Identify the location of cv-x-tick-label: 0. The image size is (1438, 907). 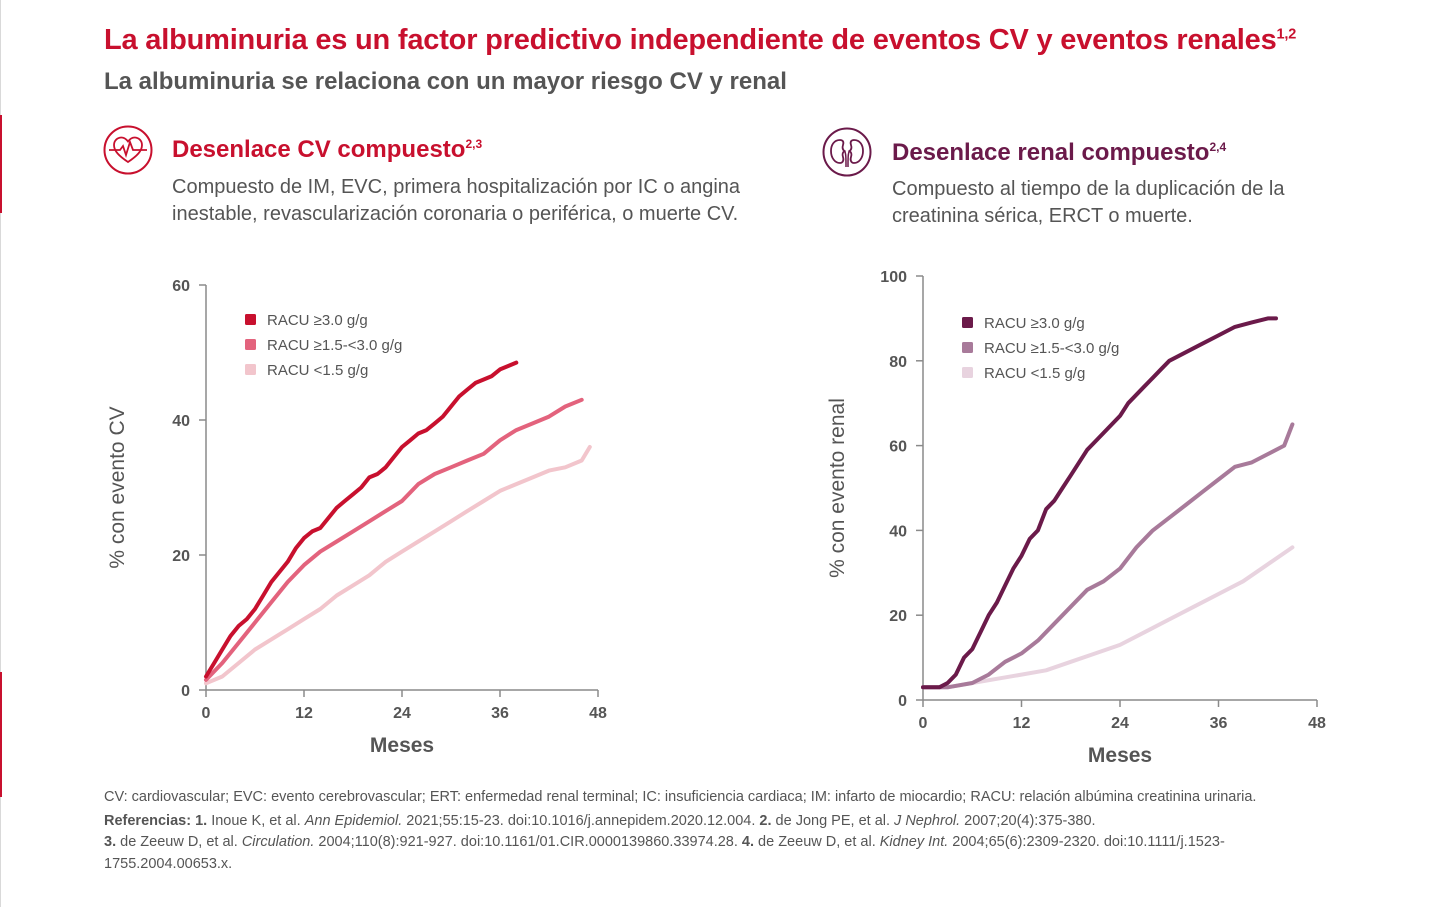
(206, 713).